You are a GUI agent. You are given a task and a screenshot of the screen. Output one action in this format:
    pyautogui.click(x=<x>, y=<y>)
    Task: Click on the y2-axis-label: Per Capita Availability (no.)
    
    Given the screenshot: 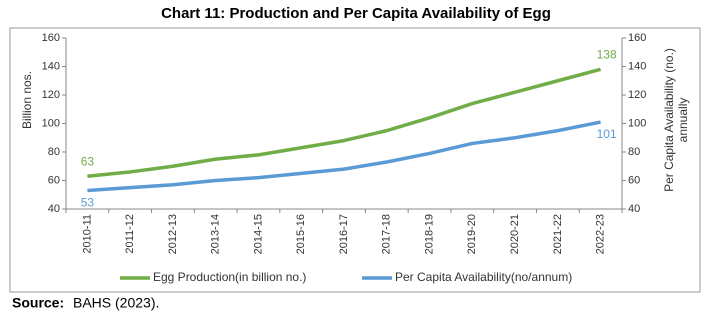 What is the action you would take?
    pyautogui.click(x=669, y=120)
    